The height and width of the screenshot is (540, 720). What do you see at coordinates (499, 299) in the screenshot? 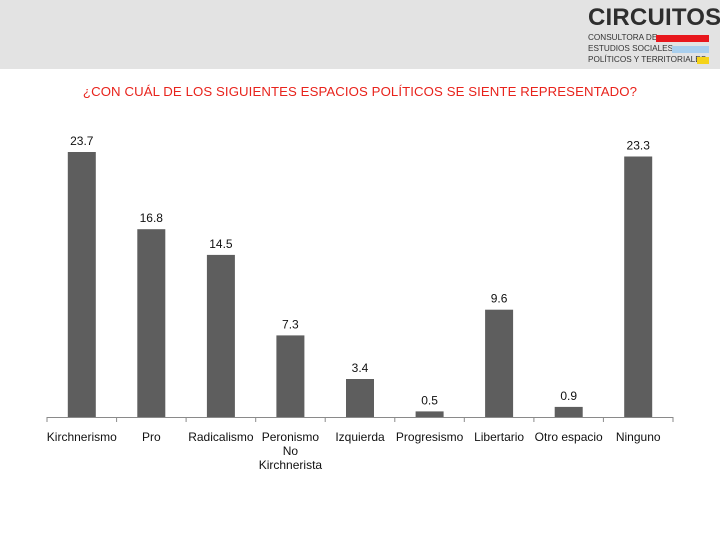
I see `value-label-6: 9.6` at bounding box center [499, 299].